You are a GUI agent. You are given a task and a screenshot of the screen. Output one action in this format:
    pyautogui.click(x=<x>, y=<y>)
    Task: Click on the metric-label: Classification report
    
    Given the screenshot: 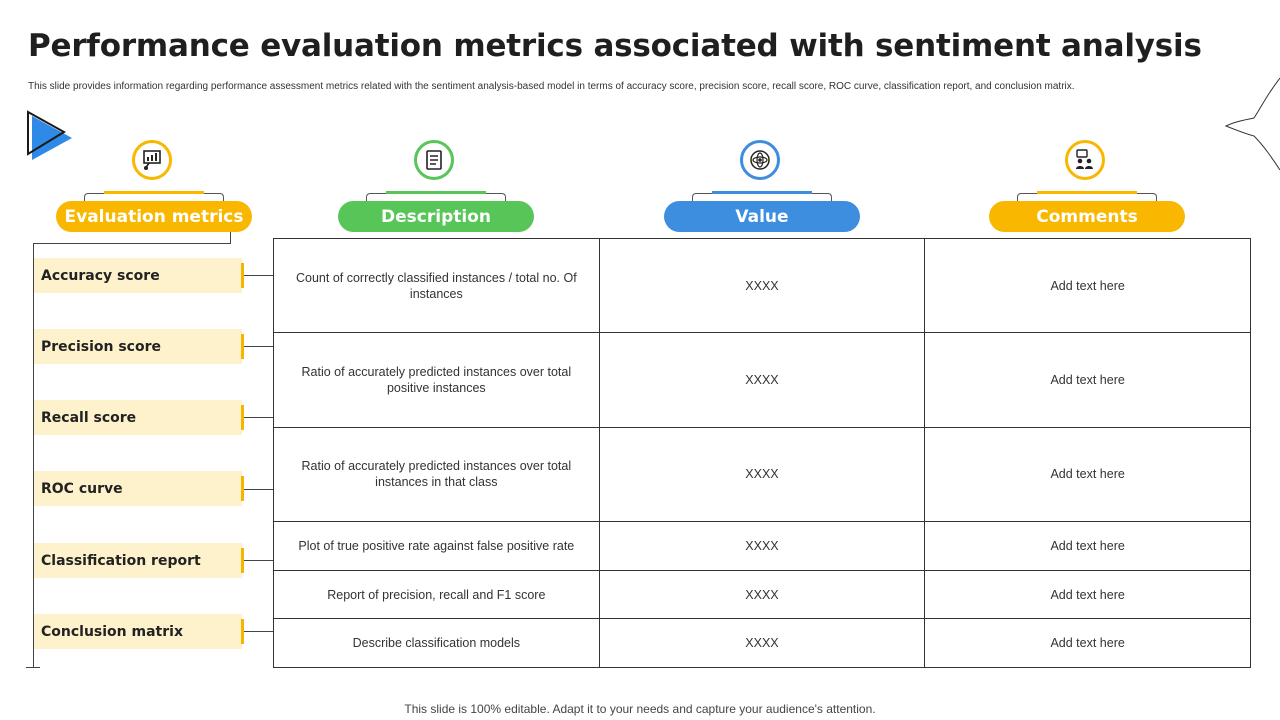 What is the action you would take?
    pyautogui.click(x=121, y=560)
    